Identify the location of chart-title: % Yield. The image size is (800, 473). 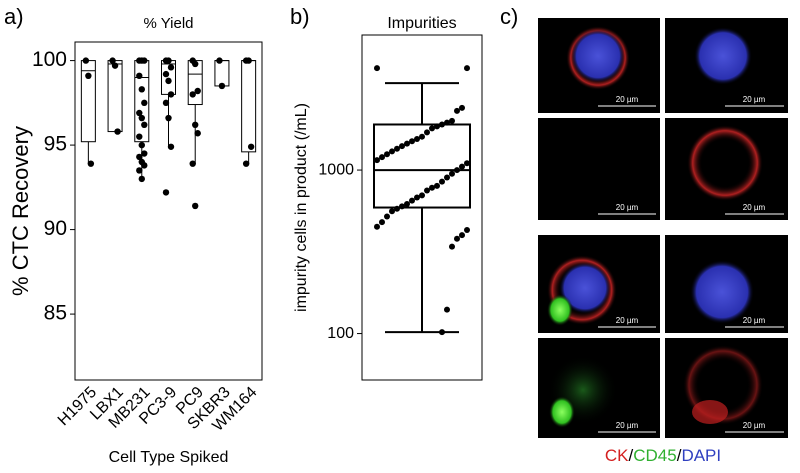
(168, 23).